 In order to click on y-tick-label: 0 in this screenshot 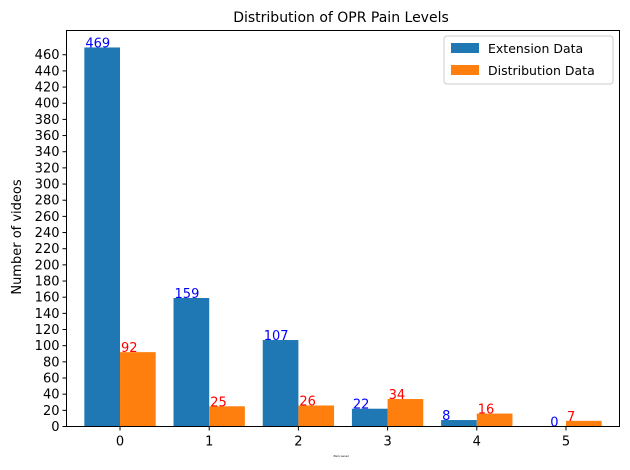, I will do `click(55, 427)`.